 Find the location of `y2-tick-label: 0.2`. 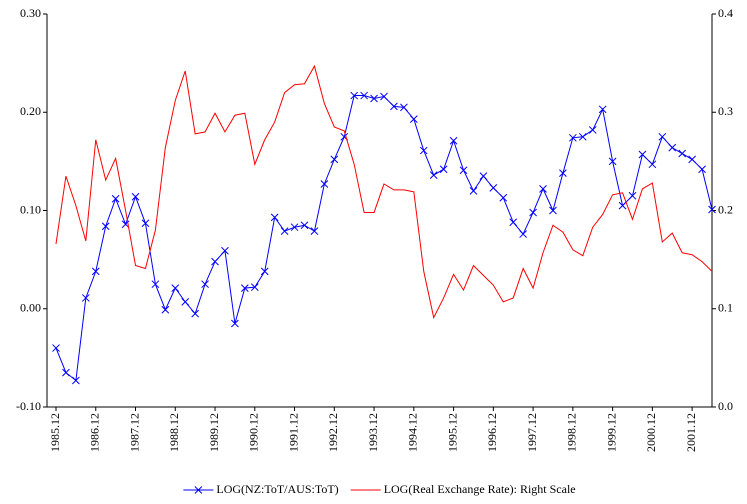

y2-tick-label: 0.2 is located at coordinates (725, 209).